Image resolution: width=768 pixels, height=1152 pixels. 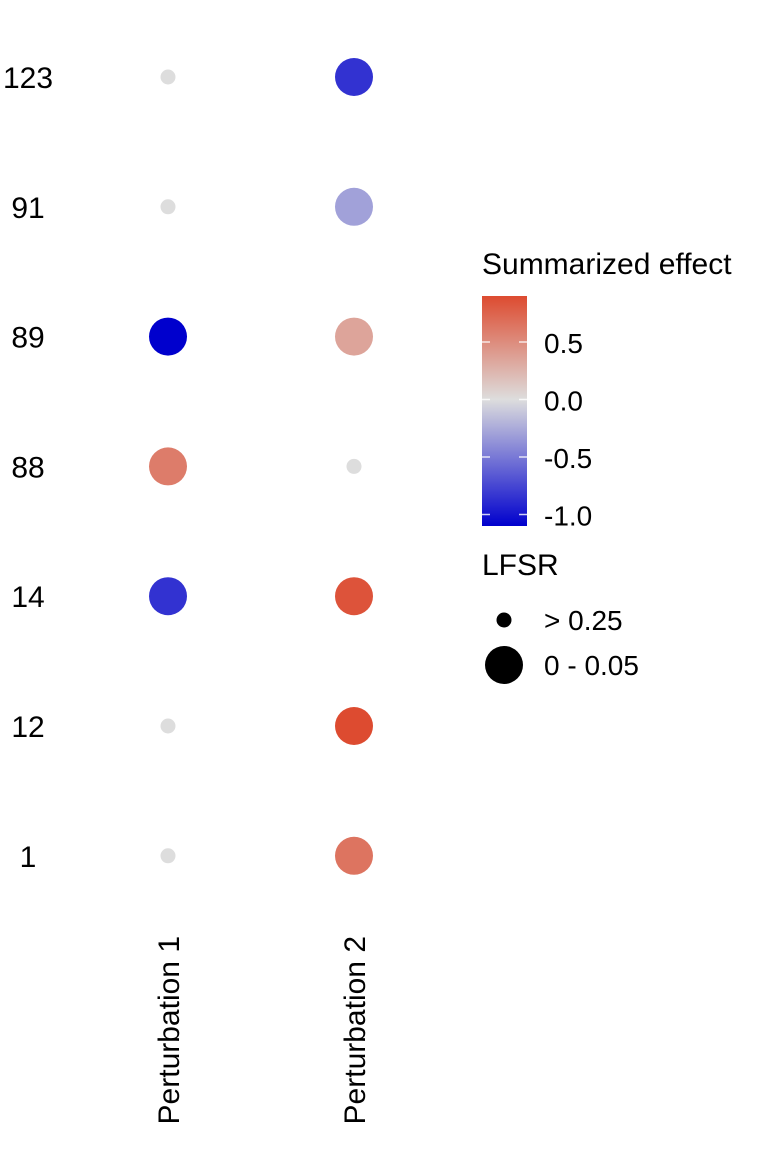 I want to click on size-legend: LFSR > 0.25 0 - 0.05, so click(x=560, y=616).